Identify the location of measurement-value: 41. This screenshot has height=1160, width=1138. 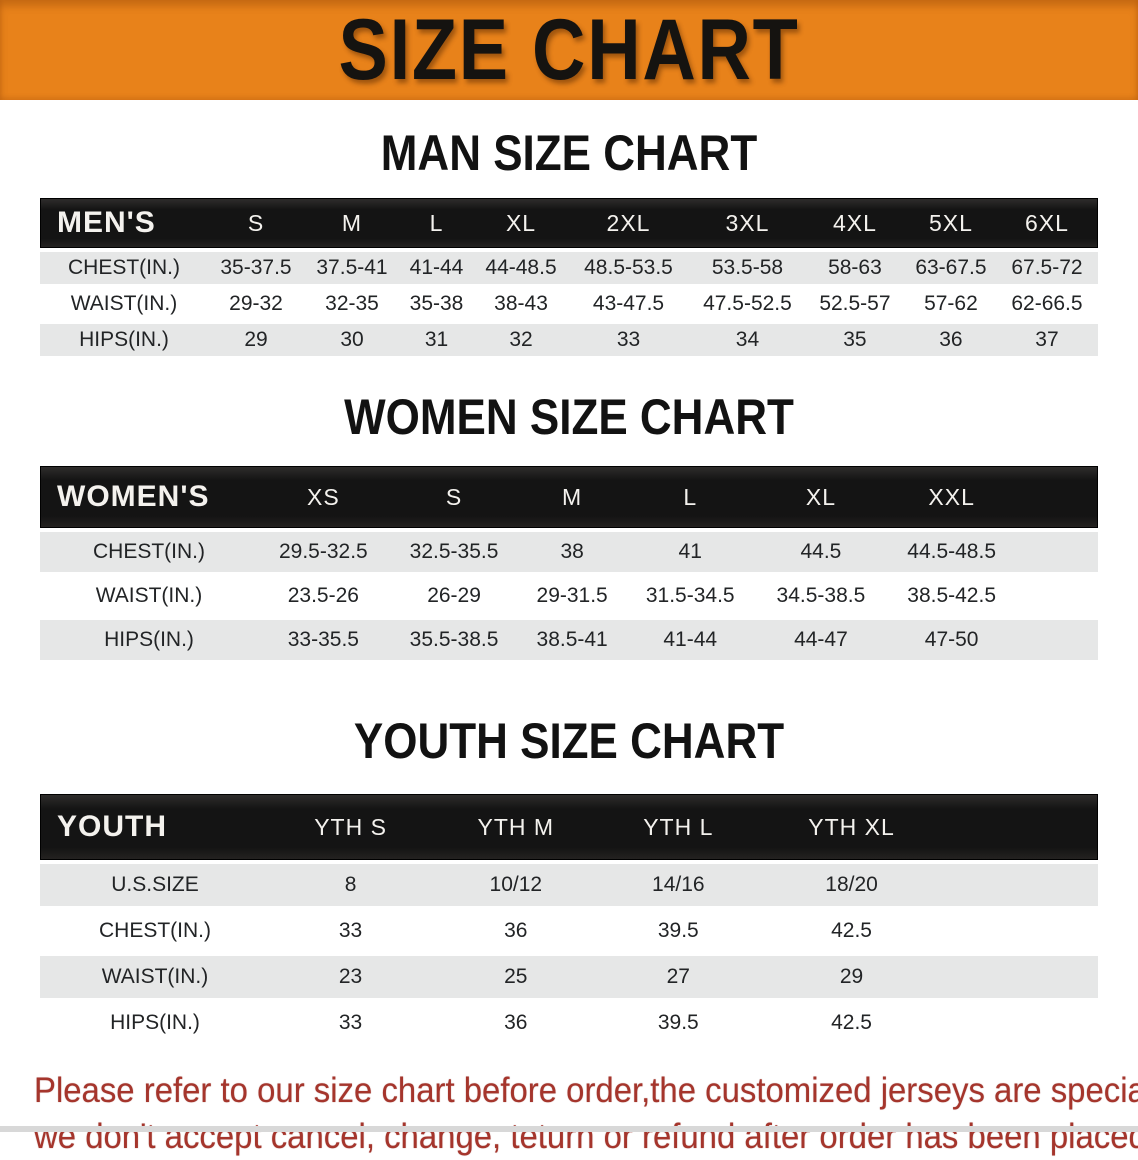
(690, 552).